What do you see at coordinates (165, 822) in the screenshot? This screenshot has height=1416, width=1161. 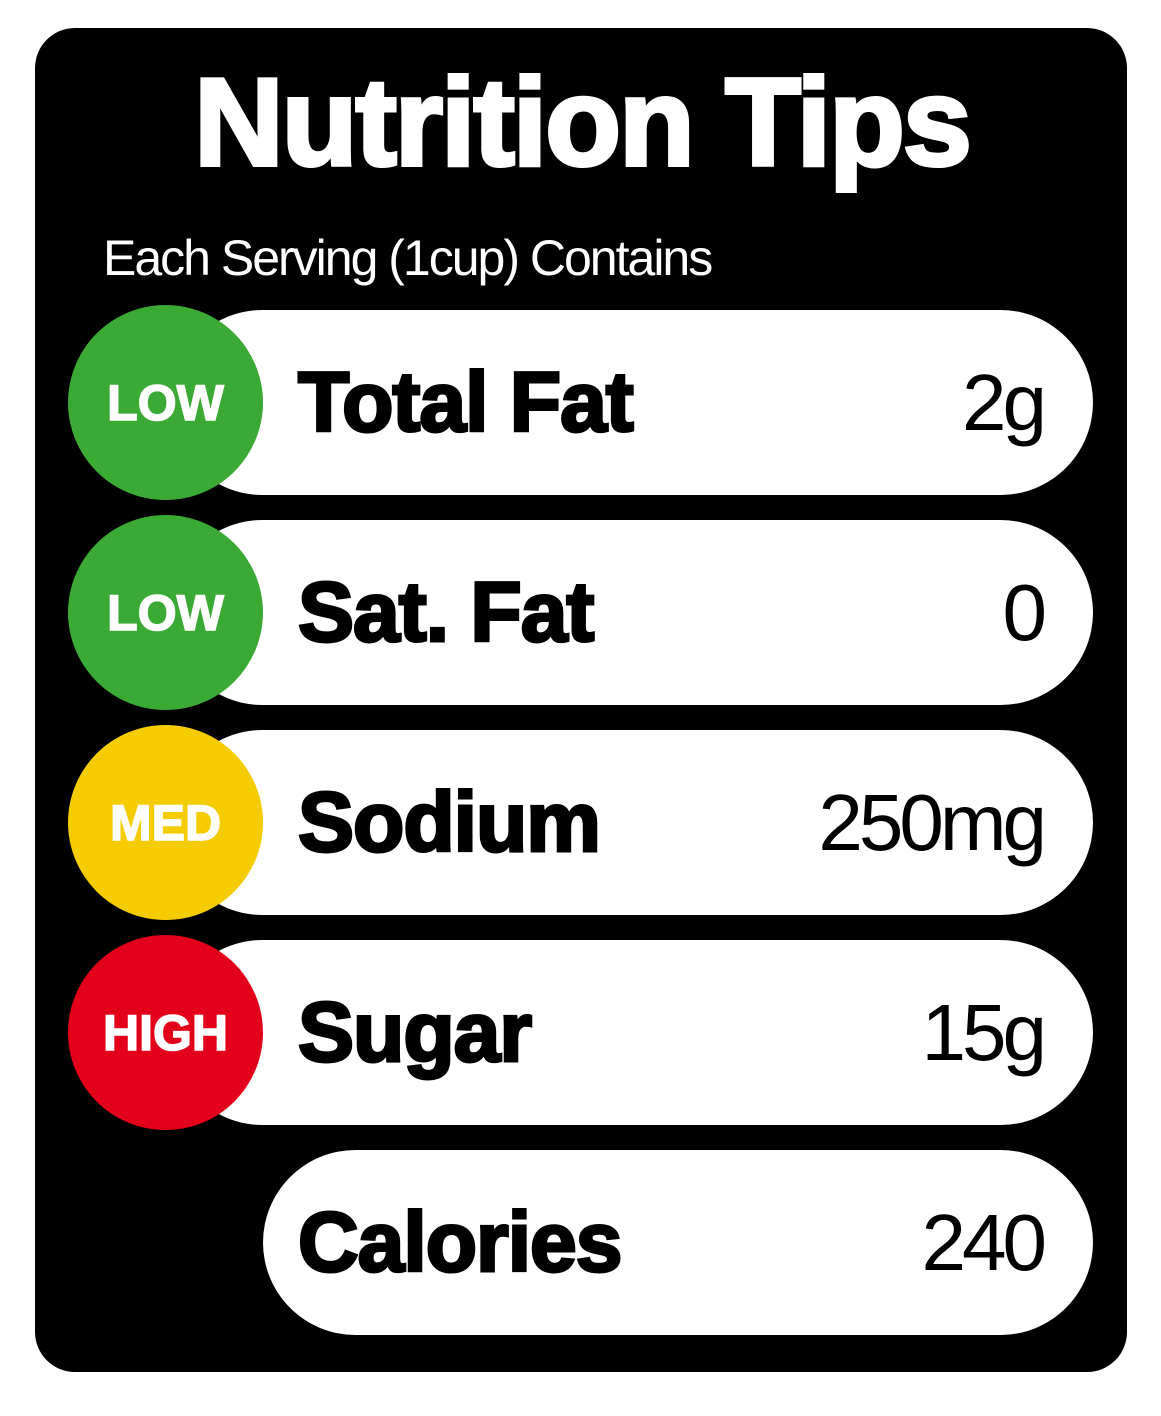 I see `level-badge-med: MED` at bounding box center [165, 822].